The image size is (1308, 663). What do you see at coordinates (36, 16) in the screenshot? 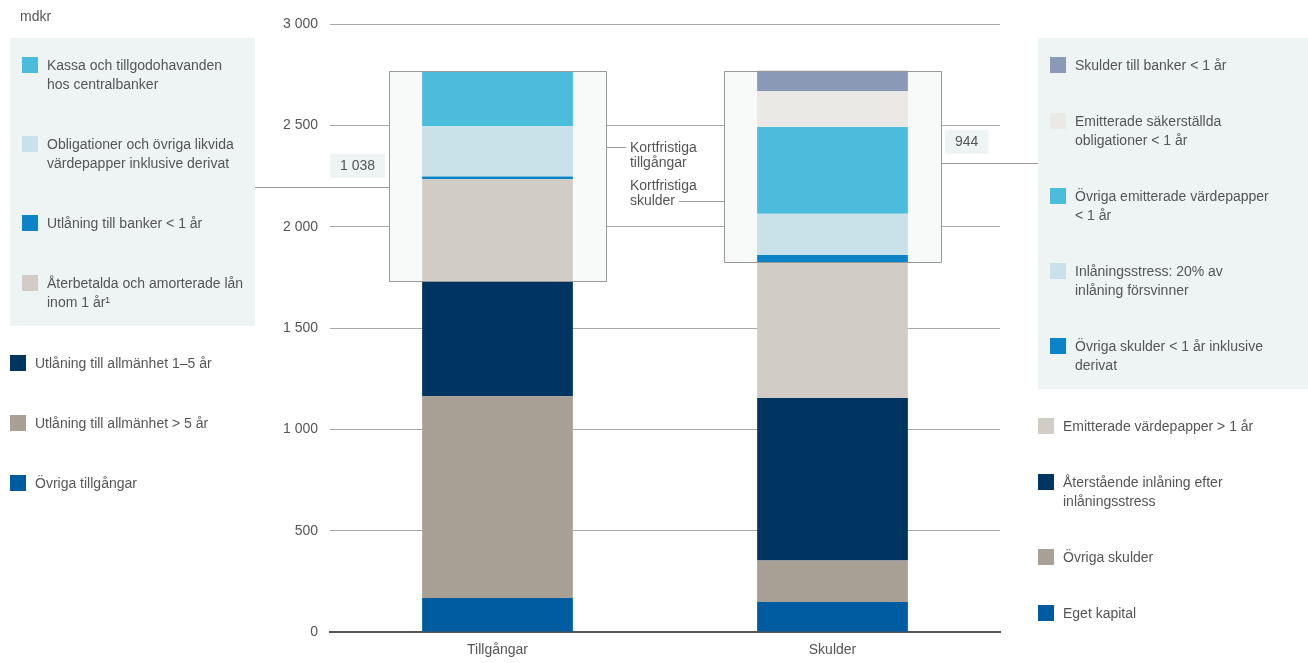
I see `text: mdkr` at bounding box center [36, 16].